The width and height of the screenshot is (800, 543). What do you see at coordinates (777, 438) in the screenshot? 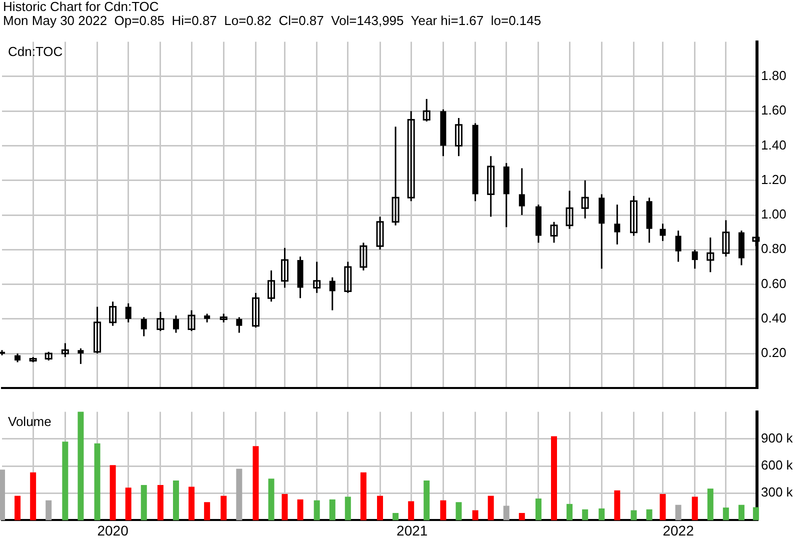
I see `y-tick-label: 900 k` at bounding box center [777, 438].